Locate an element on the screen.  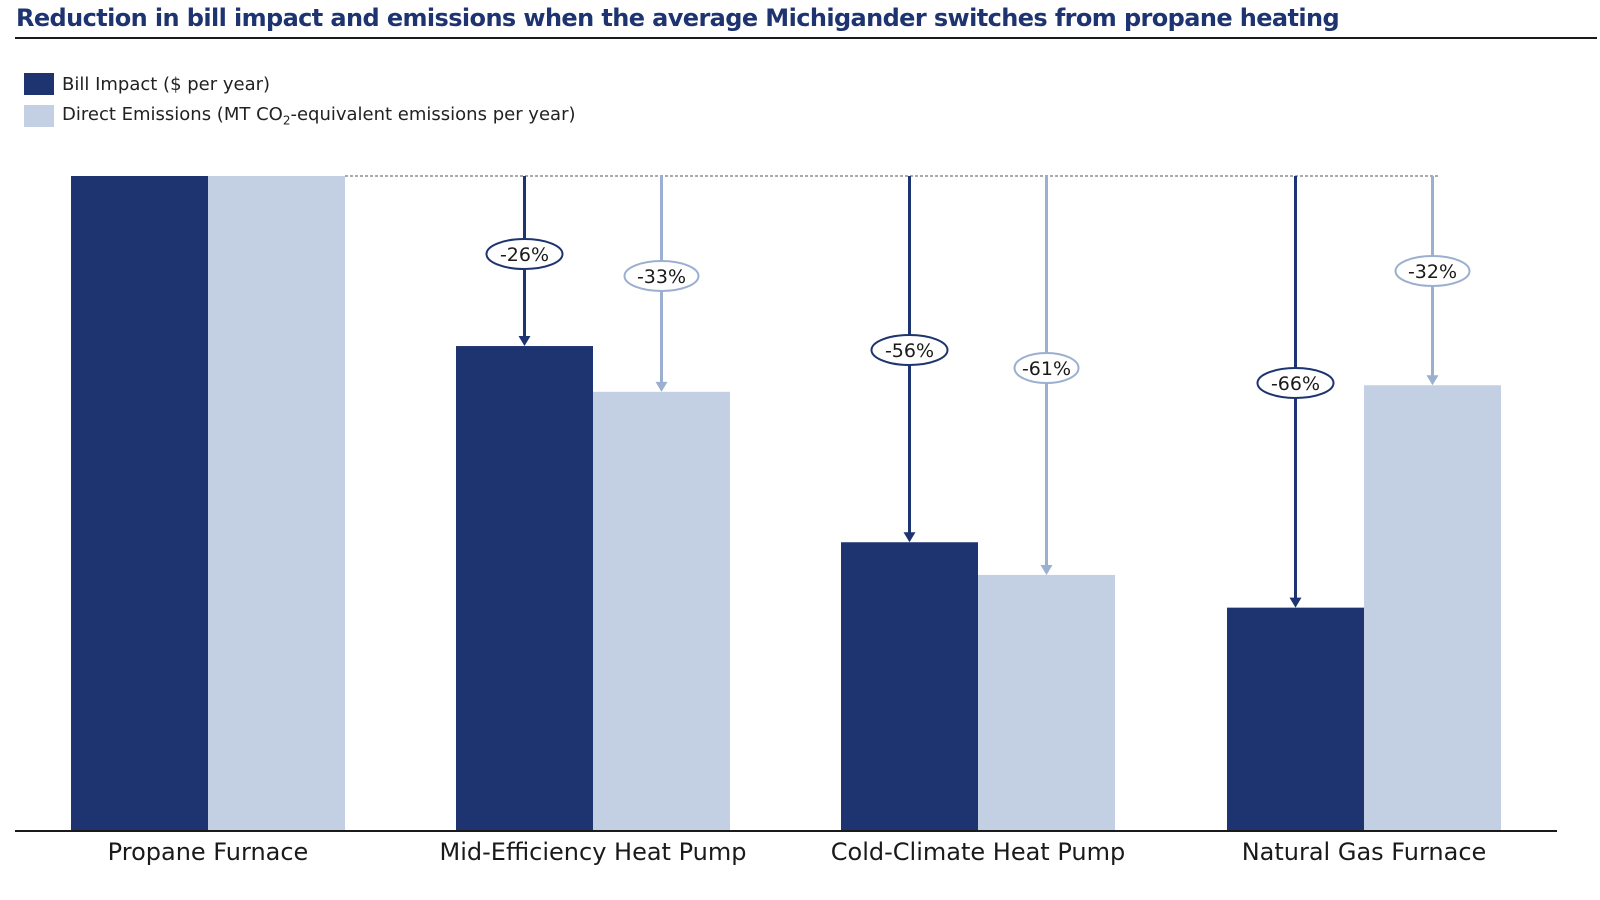
legend-swatch-direct-emissions is located at coordinates (39, 116).